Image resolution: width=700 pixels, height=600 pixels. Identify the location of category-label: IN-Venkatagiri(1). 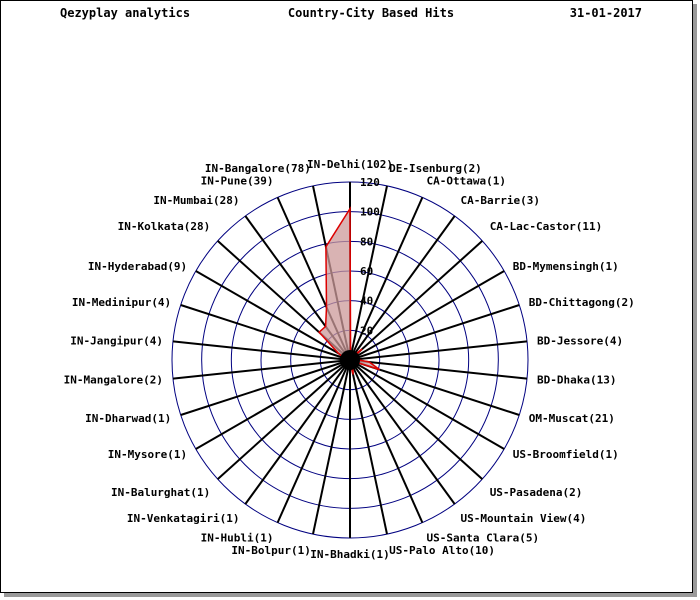
(183, 518).